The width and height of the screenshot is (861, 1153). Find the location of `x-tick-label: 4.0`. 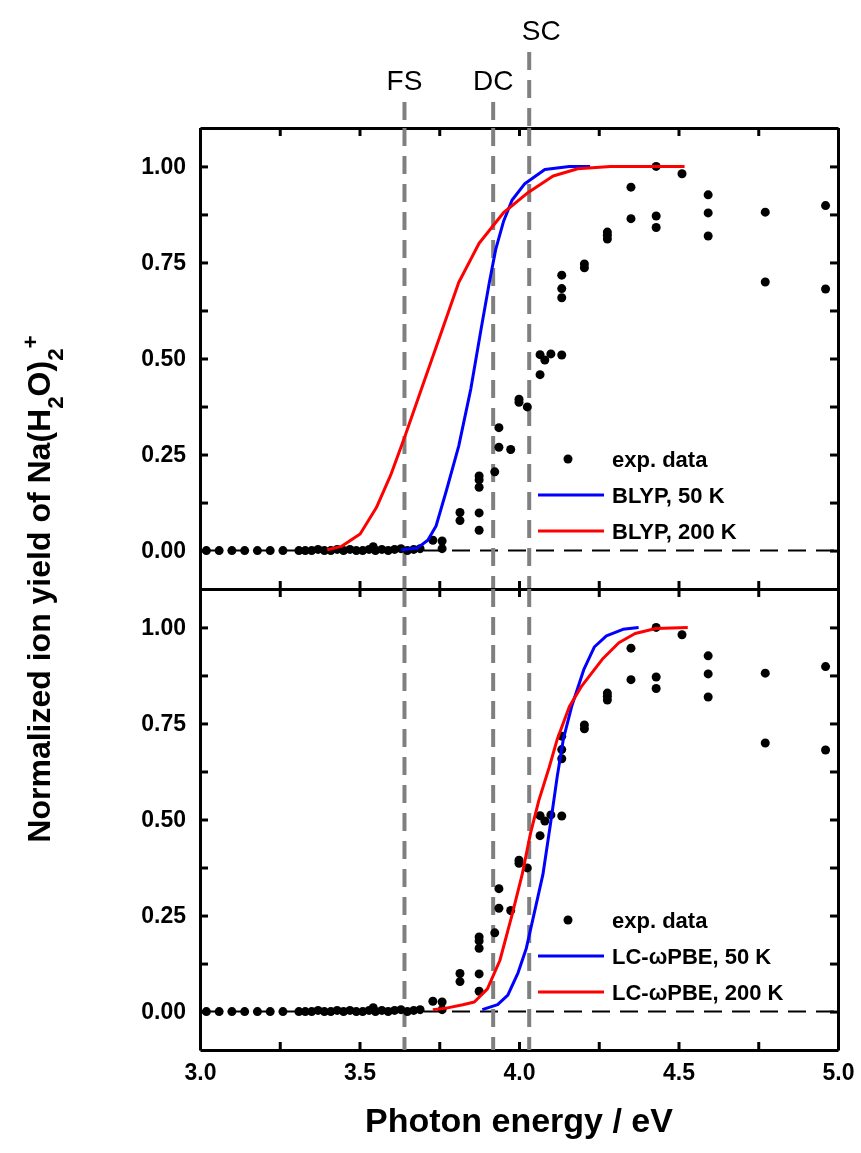

x-tick-label: 4.0 is located at coordinates (519, 1072).